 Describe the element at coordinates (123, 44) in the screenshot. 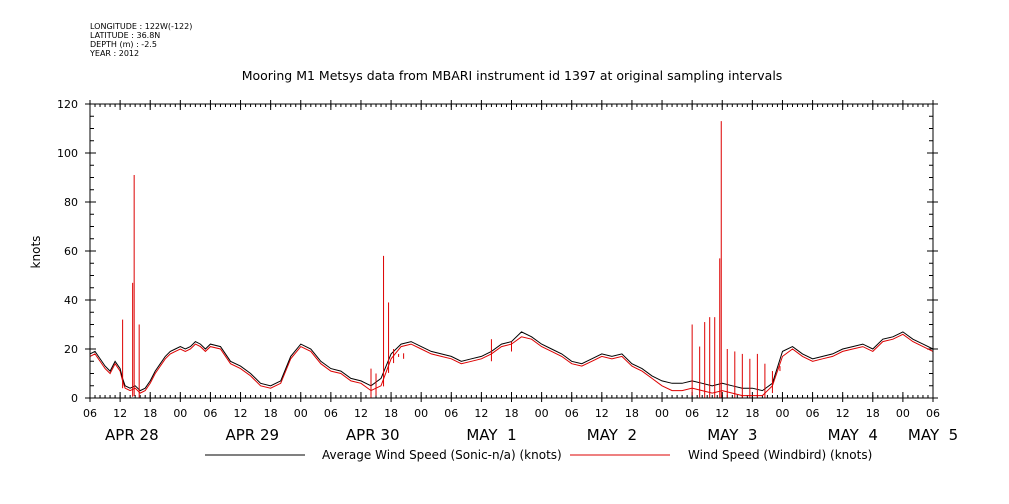

I see `depth-label: DEPTH (m) : -2.5` at that location.